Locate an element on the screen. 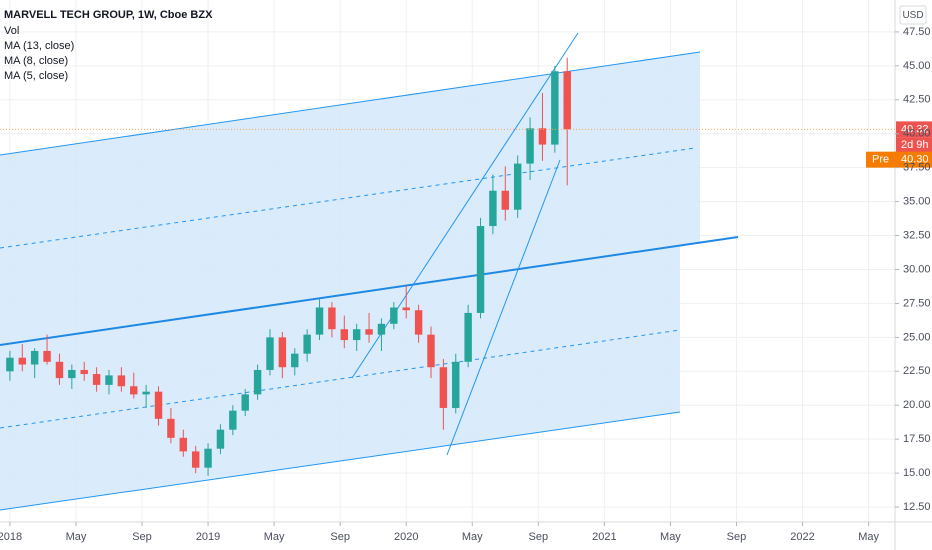 The height and width of the screenshot is (550, 932). y-tick-label: 40.00 is located at coordinates (917, 134).